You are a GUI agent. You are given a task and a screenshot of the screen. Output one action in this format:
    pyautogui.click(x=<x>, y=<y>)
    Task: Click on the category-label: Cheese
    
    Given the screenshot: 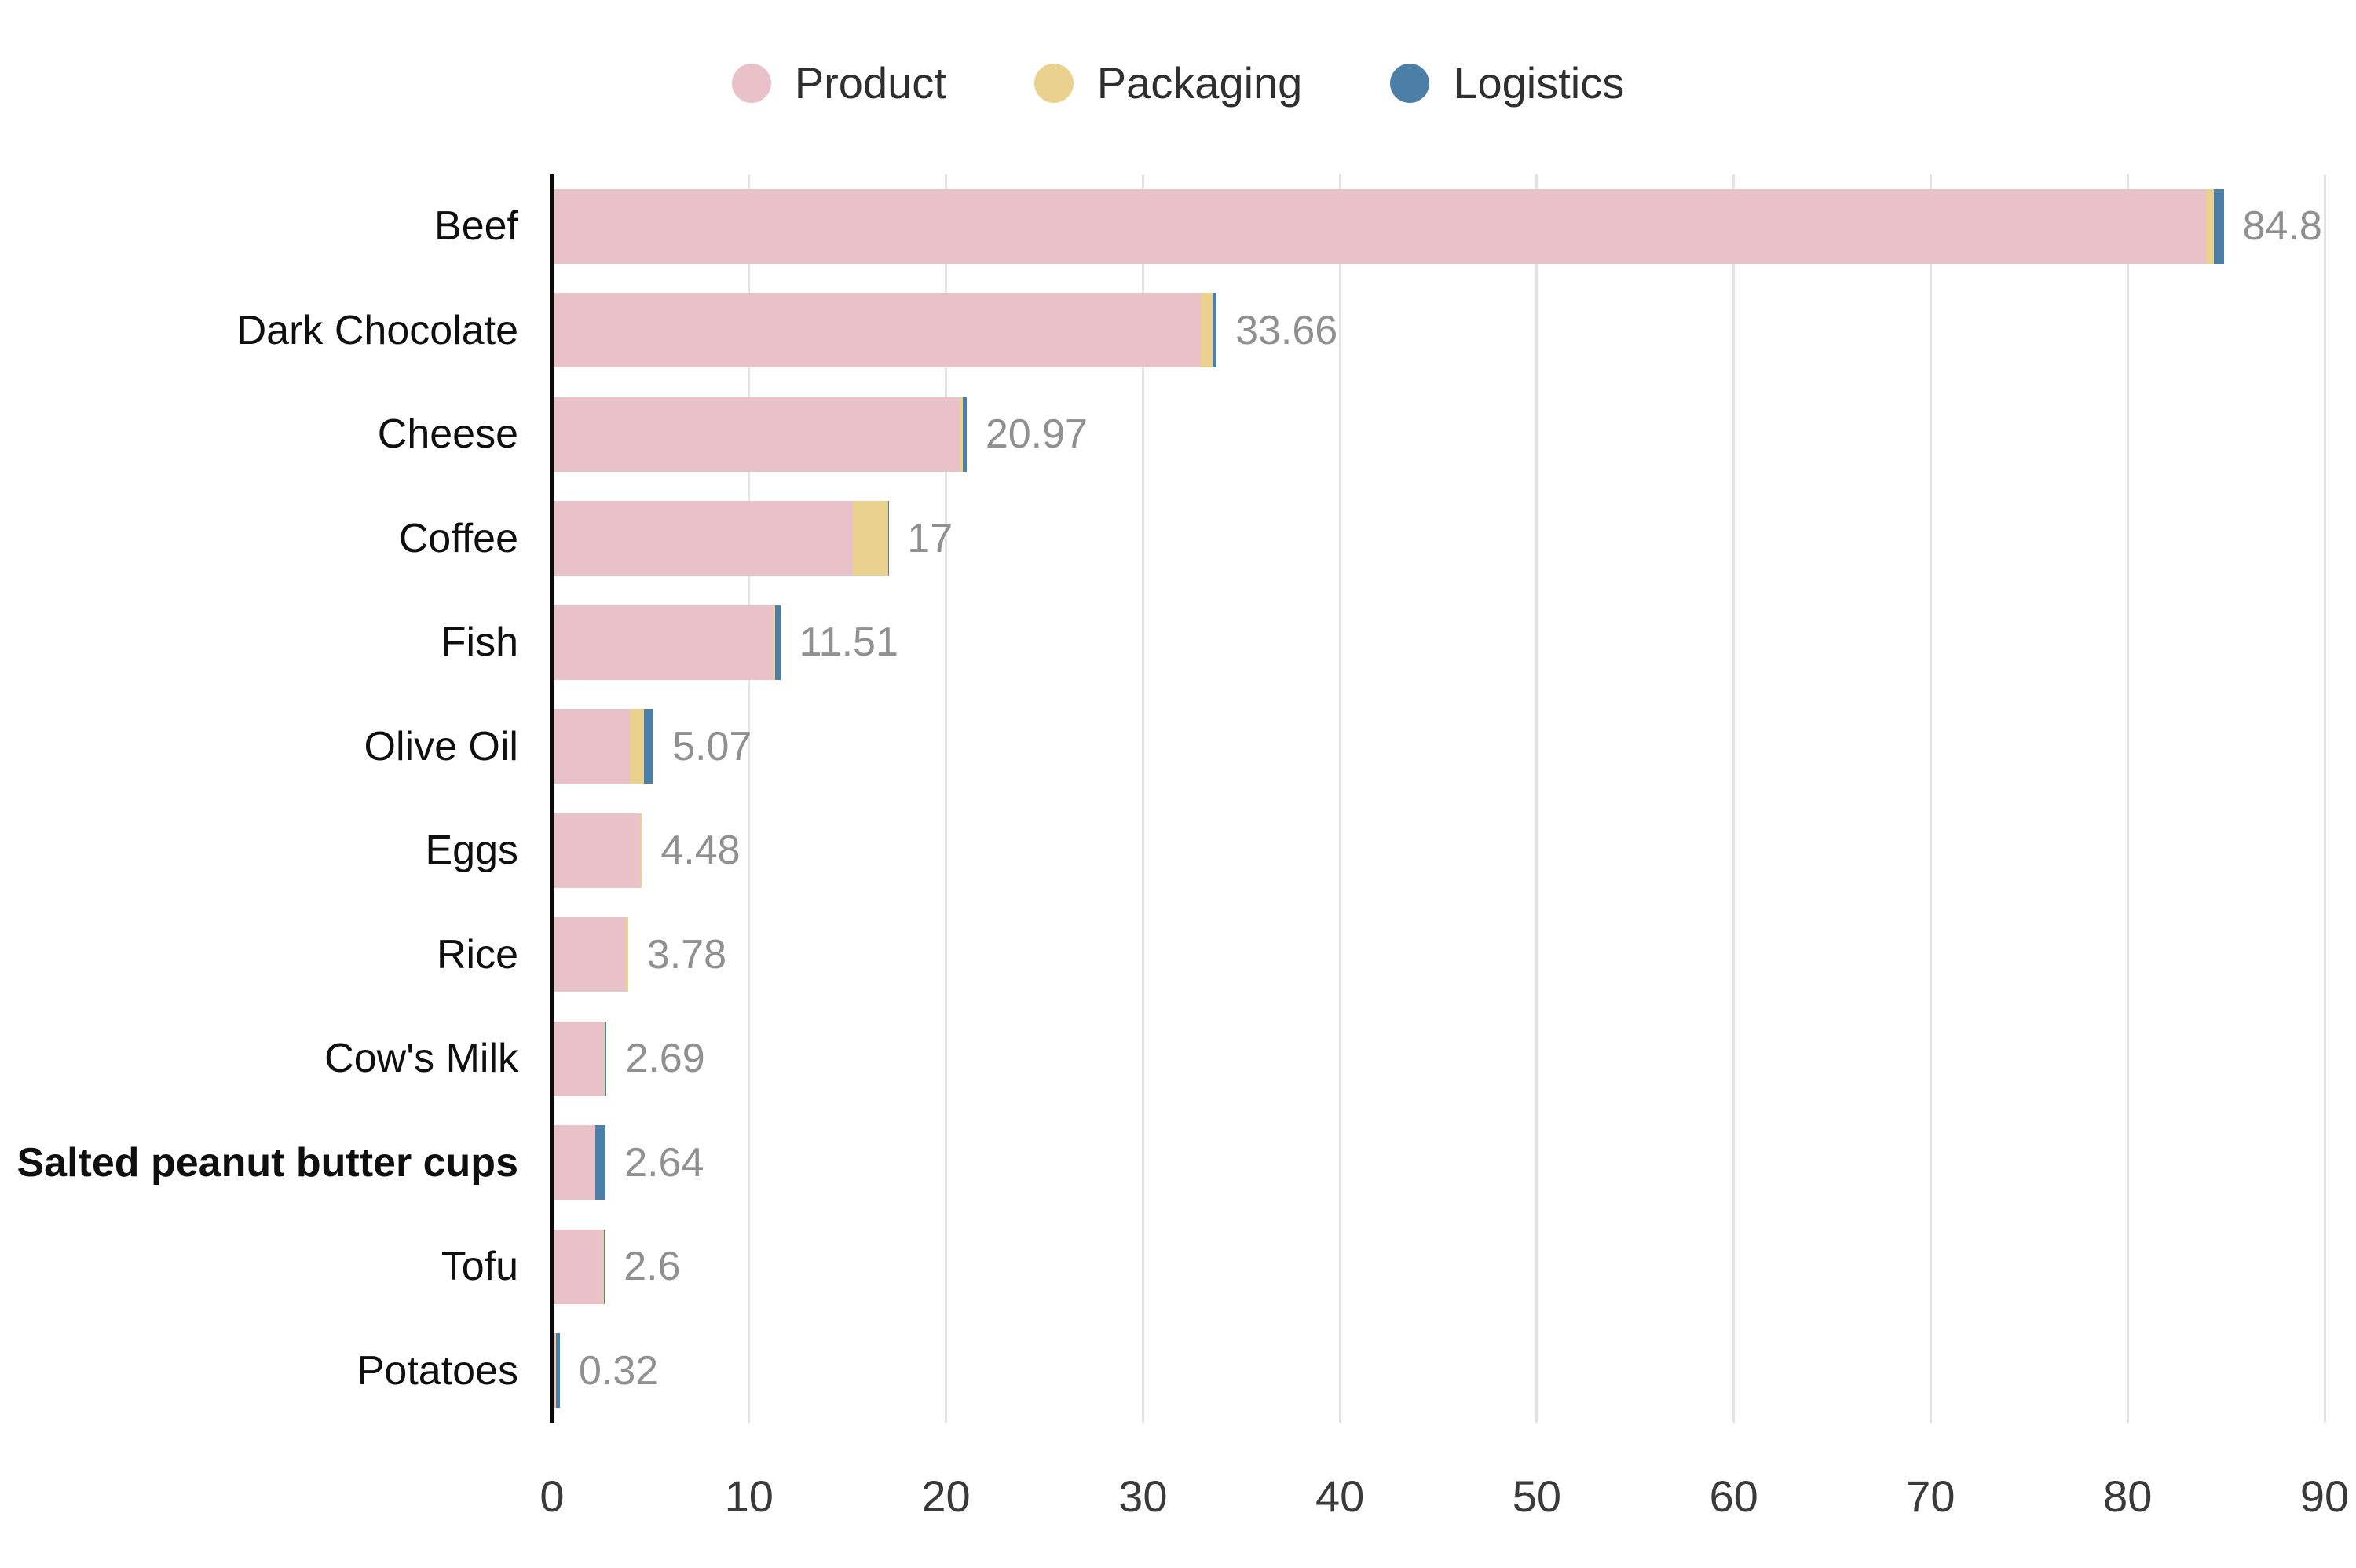 What is the action you would take?
    pyautogui.click(x=447, y=434)
    